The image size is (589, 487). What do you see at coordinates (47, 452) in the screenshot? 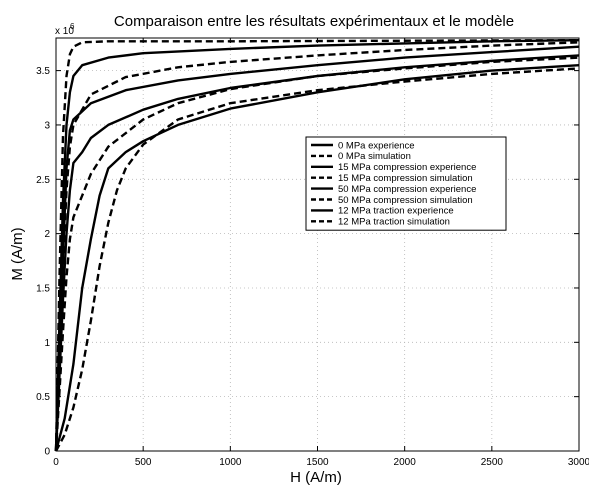
I see `y-tick-label: 0` at bounding box center [47, 452].